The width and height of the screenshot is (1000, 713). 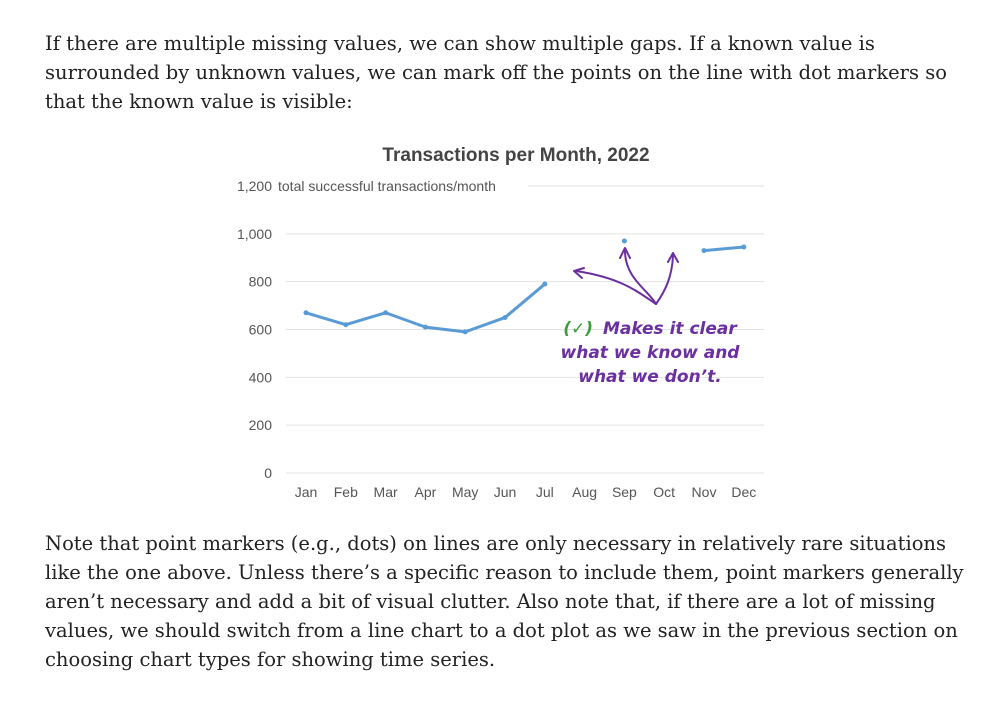 What do you see at coordinates (505, 492) in the screenshot?
I see `x-tick-label: Jun` at bounding box center [505, 492].